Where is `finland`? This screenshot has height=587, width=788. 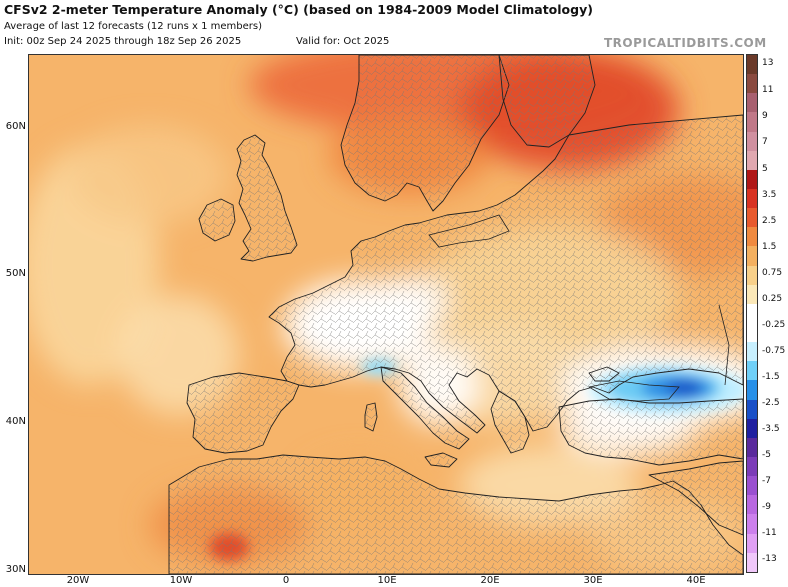
finland is located at coordinates (547, 101).